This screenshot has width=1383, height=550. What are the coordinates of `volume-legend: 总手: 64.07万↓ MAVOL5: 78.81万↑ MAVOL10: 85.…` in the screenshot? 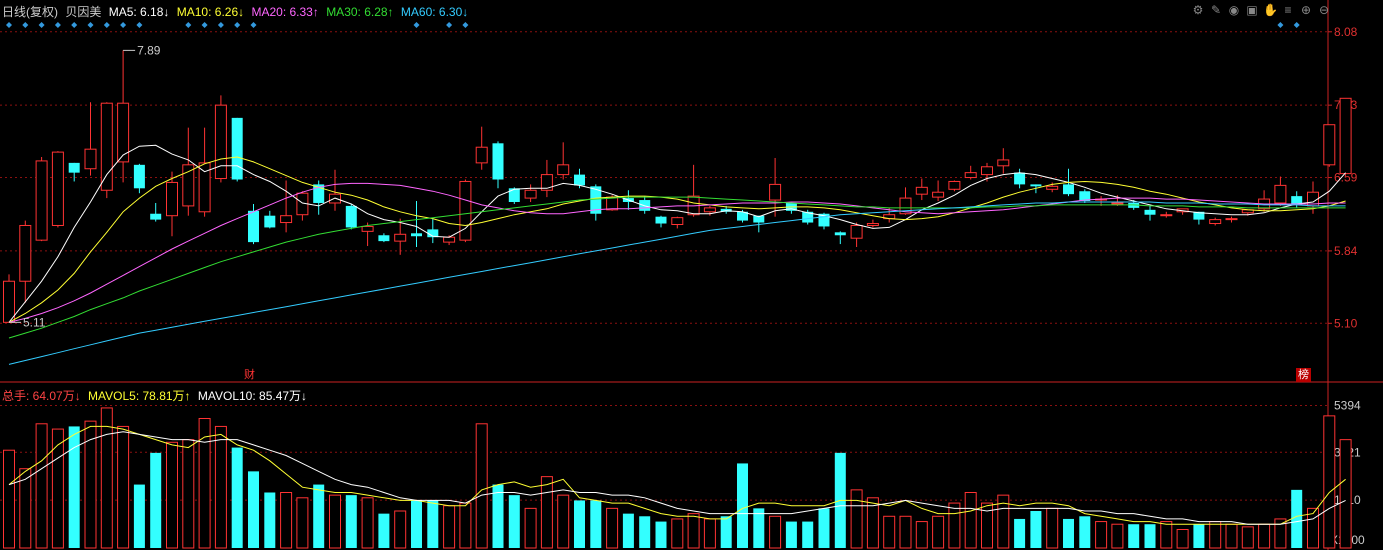 It's located at (156, 395).